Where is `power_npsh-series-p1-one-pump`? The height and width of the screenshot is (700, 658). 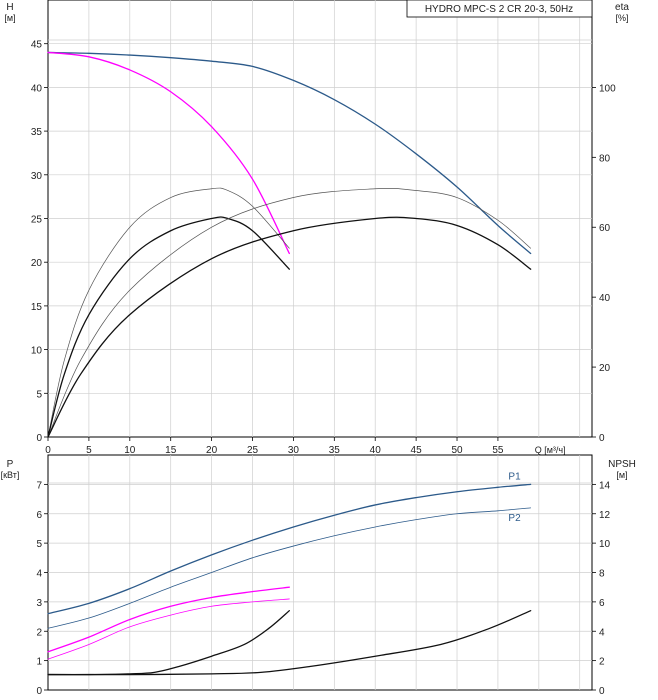
power_npsh-series-p1-one-pump is located at coordinates (168, 619).